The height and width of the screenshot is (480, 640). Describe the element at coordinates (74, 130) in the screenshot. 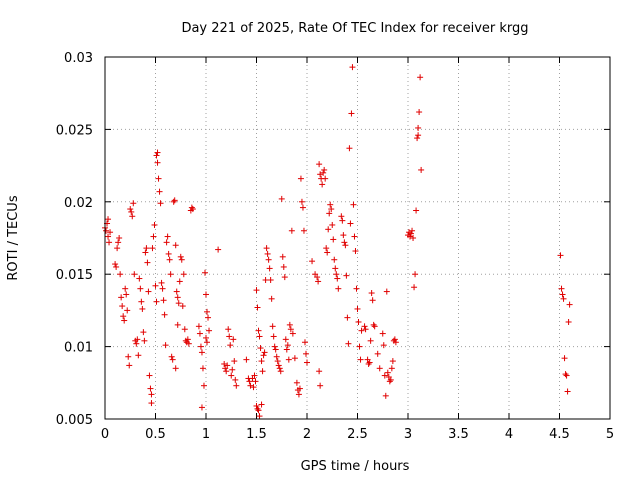

I see `y-tick-label: 0.025` at that location.